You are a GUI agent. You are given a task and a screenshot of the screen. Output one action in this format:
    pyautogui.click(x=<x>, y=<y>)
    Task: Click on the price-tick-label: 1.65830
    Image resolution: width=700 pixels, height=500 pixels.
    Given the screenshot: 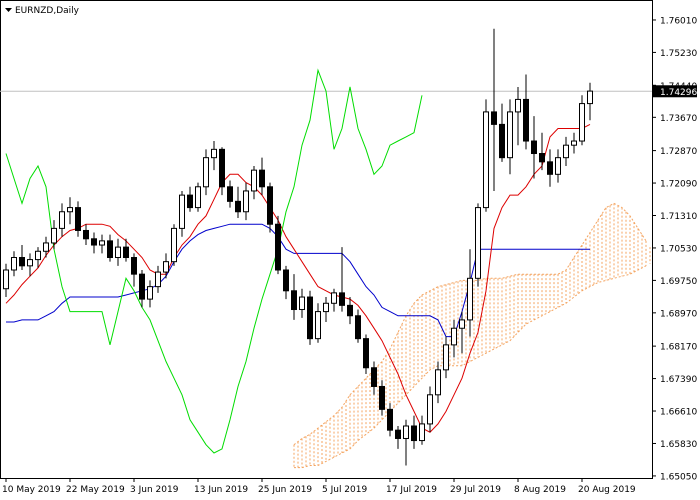 What is the action you would take?
    pyautogui.click(x=678, y=445)
    